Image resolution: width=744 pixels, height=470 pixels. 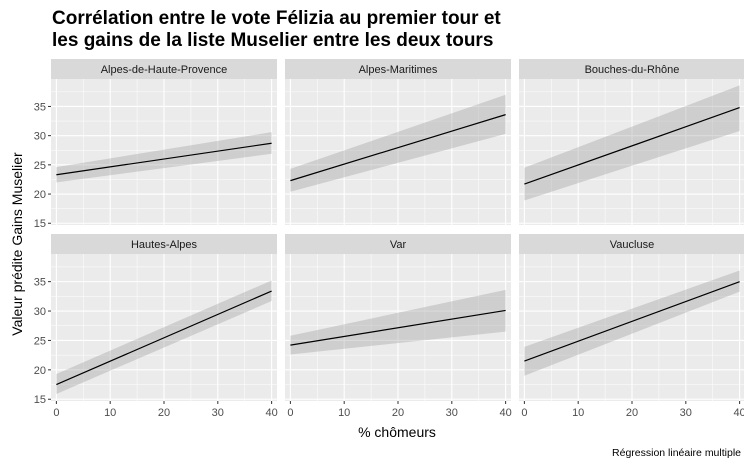 I want to click on ci-ribbon-var, so click(x=398, y=322).